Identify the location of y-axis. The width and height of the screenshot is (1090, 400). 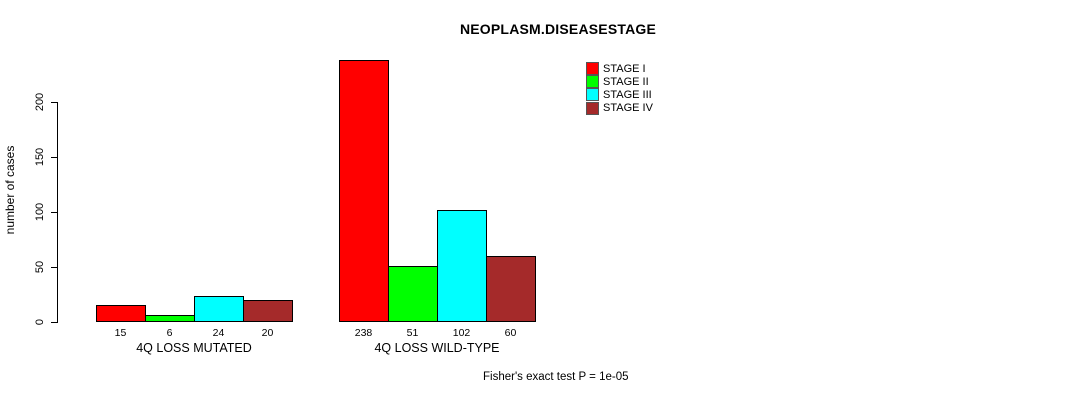
(57, 212).